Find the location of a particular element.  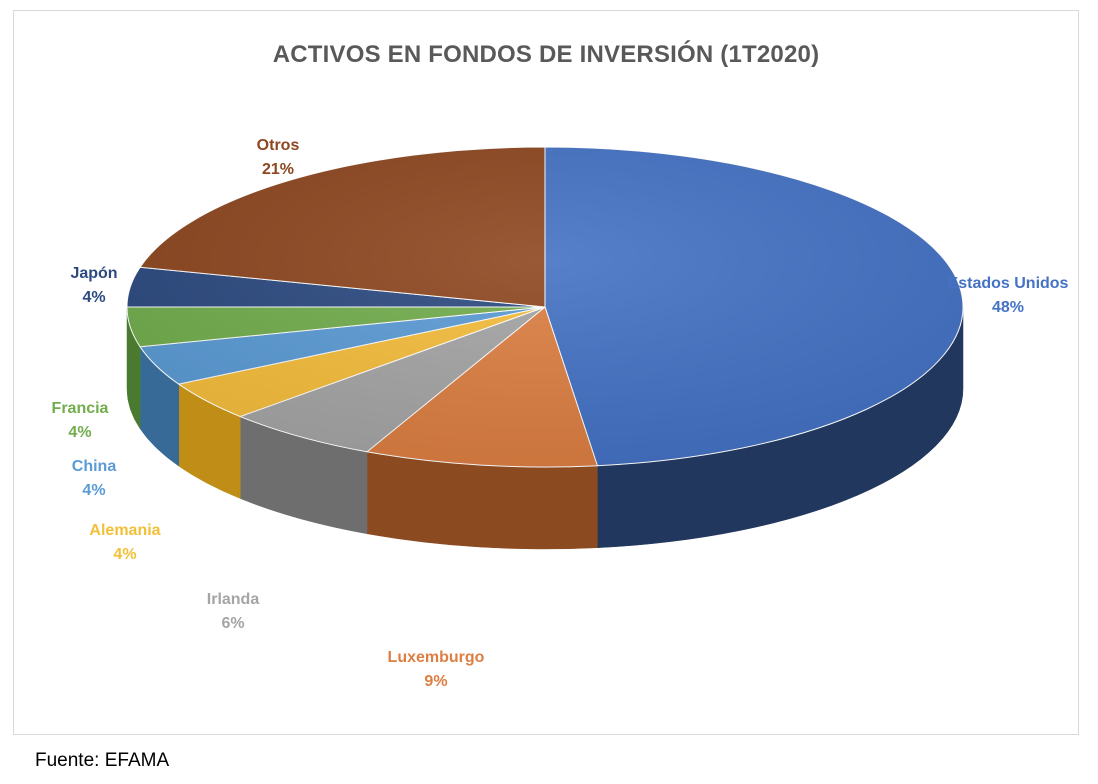

data-label-alemania: Alemania 4% is located at coordinates (124, 543).